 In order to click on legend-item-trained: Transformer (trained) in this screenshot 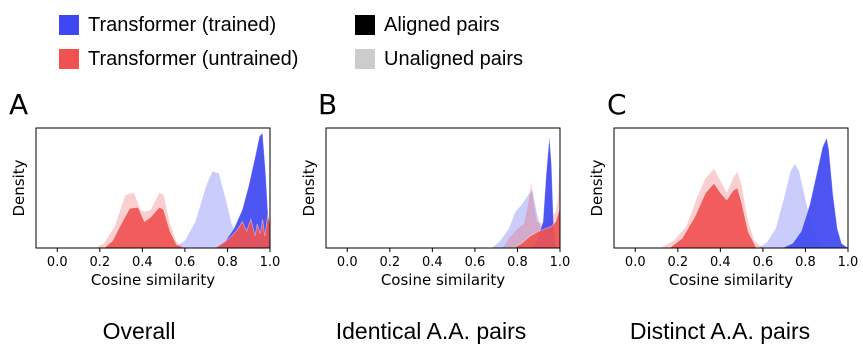, I will do `click(167, 25)`.